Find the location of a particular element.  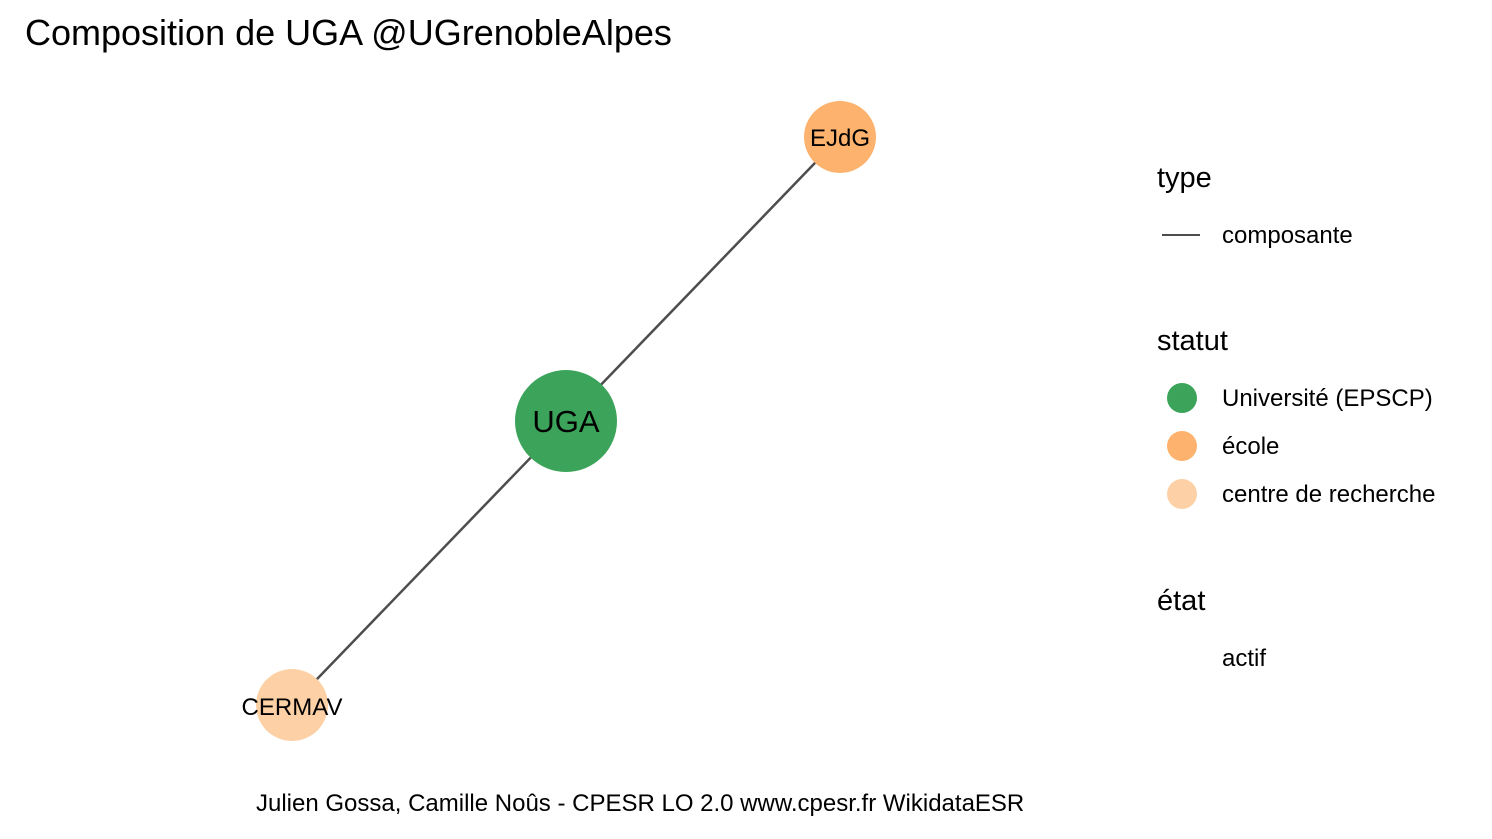

node-cermav is located at coordinates (292, 705).